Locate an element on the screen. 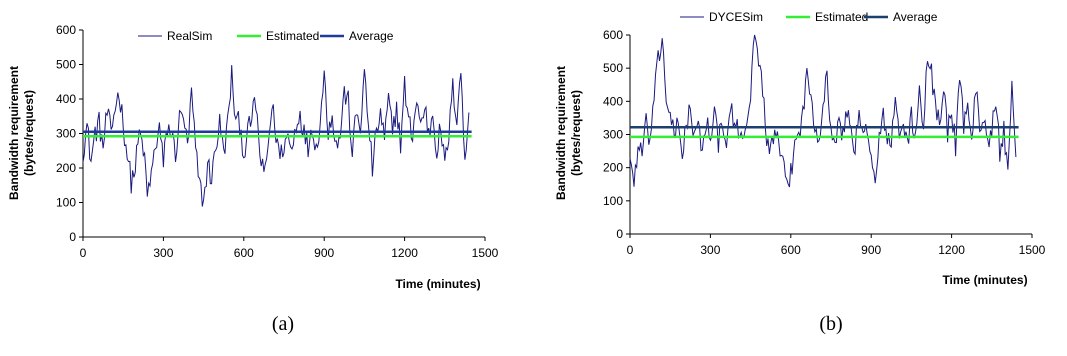  panel-caption: (b) is located at coordinates (830, 324).